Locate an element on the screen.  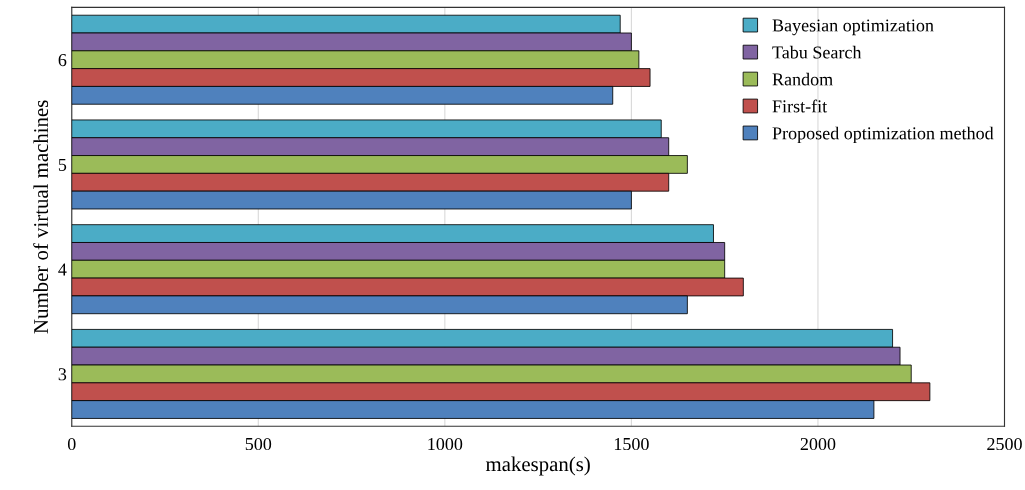
y-axis-title: Number of virtual machines is located at coordinates (41, 217).